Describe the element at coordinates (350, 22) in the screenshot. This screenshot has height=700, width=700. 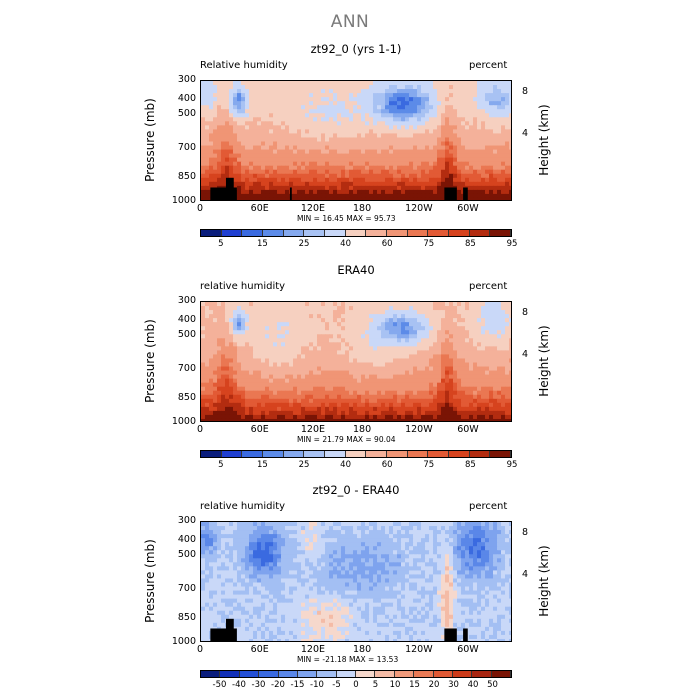
I see `page-title: ANN` at that location.